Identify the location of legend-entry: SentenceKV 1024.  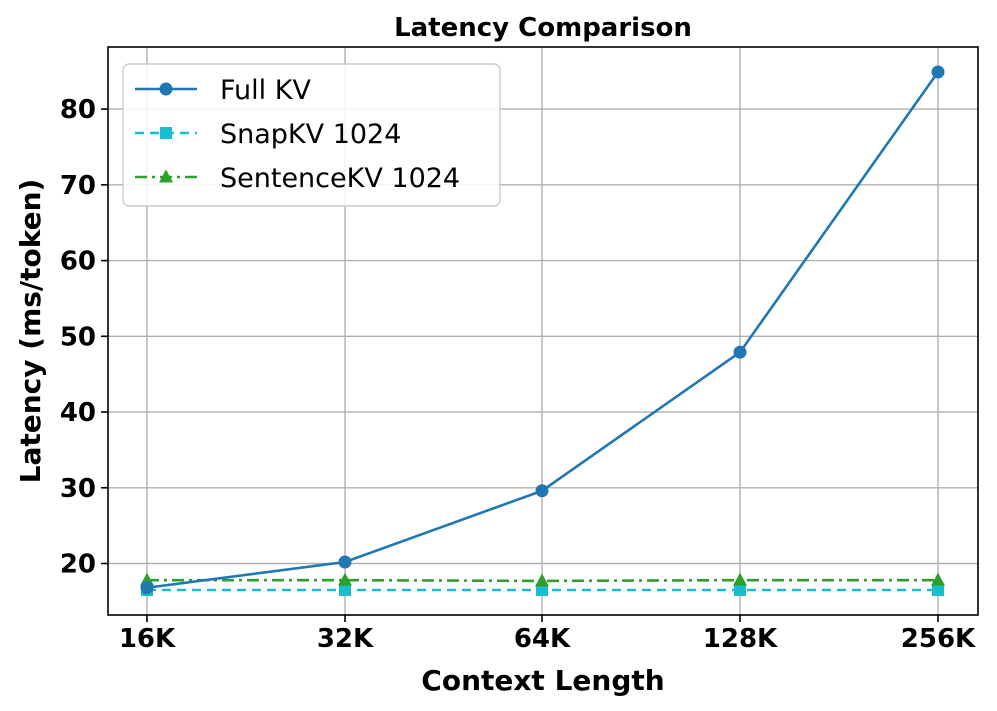
(297, 178).